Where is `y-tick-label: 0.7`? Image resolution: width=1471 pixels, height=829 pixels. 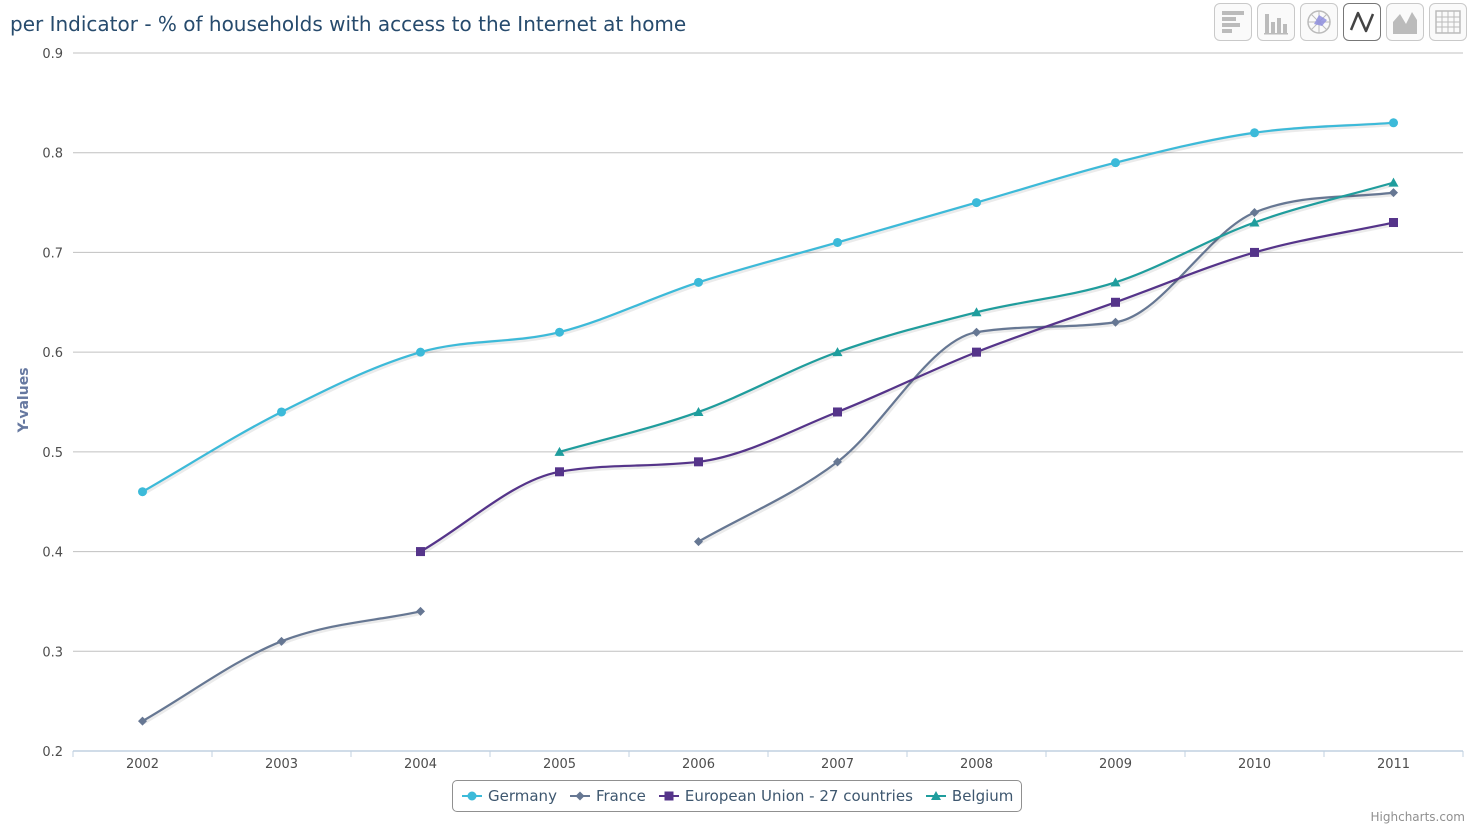 y-tick-label: 0.7 is located at coordinates (52, 253).